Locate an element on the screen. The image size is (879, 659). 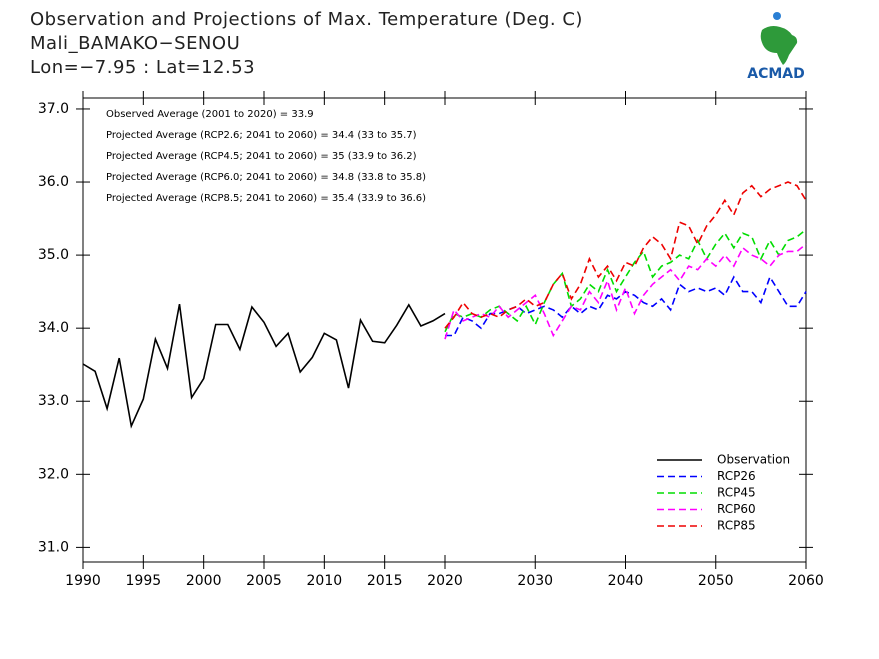
legend-label: RCP85 is located at coordinates (736, 526).